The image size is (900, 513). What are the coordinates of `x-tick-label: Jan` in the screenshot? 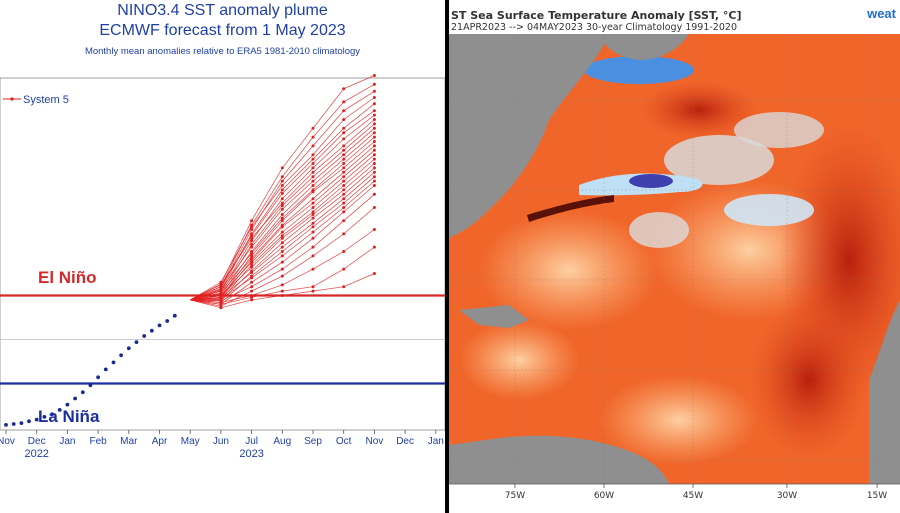 It's located at (436, 441).